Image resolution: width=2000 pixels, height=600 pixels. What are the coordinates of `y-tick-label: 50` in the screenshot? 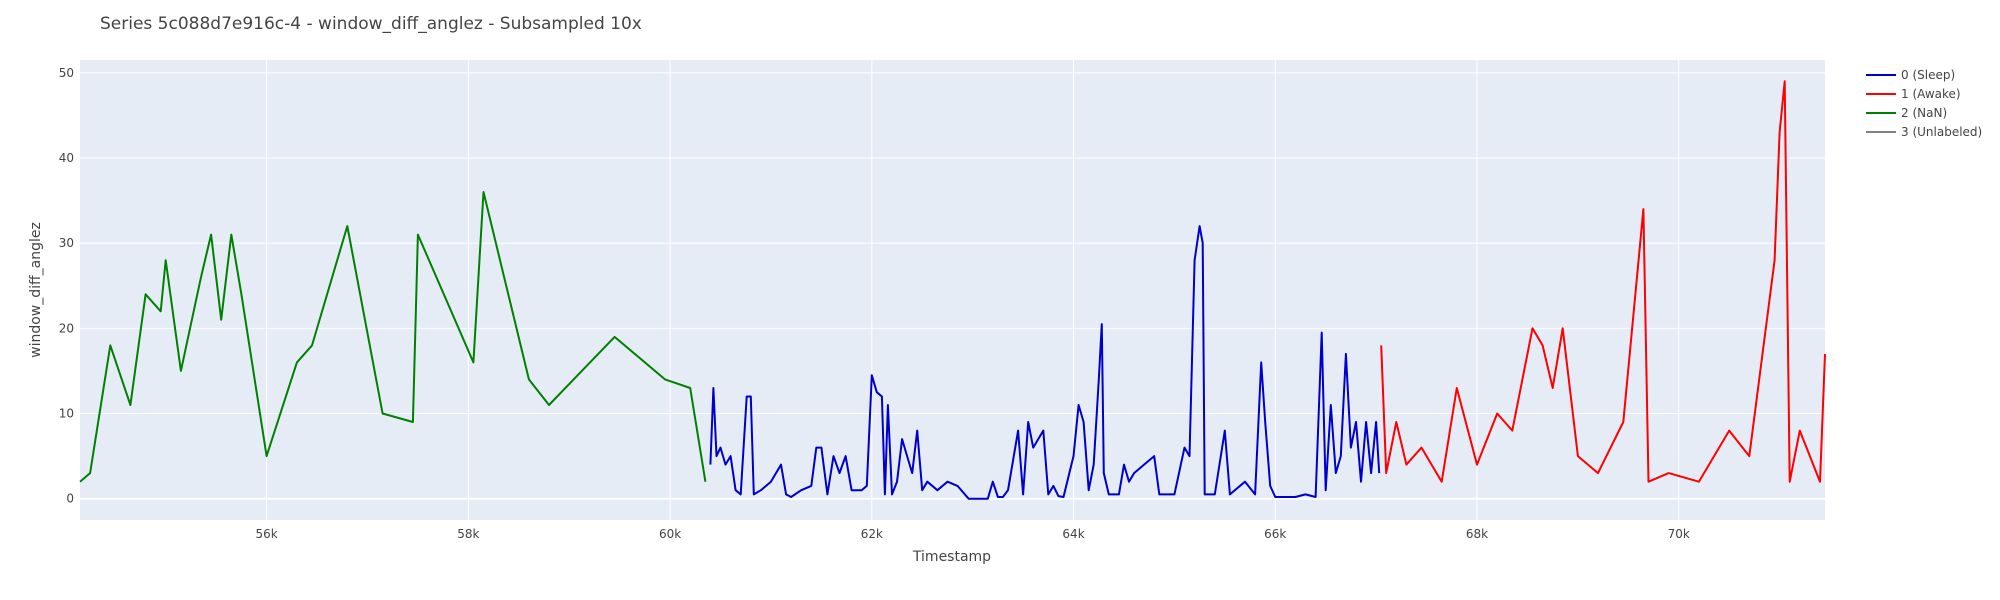 It's located at (66, 73).